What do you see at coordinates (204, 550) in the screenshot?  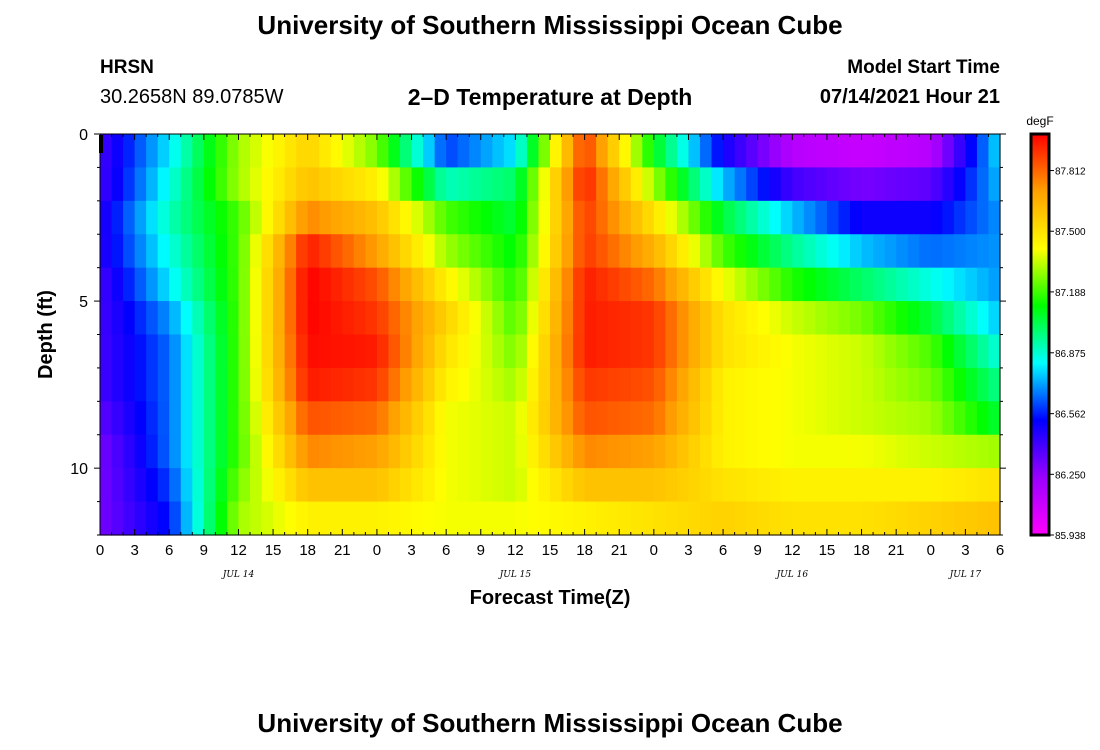 I see `x-tick-label: 9` at bounding box center [204, 550].